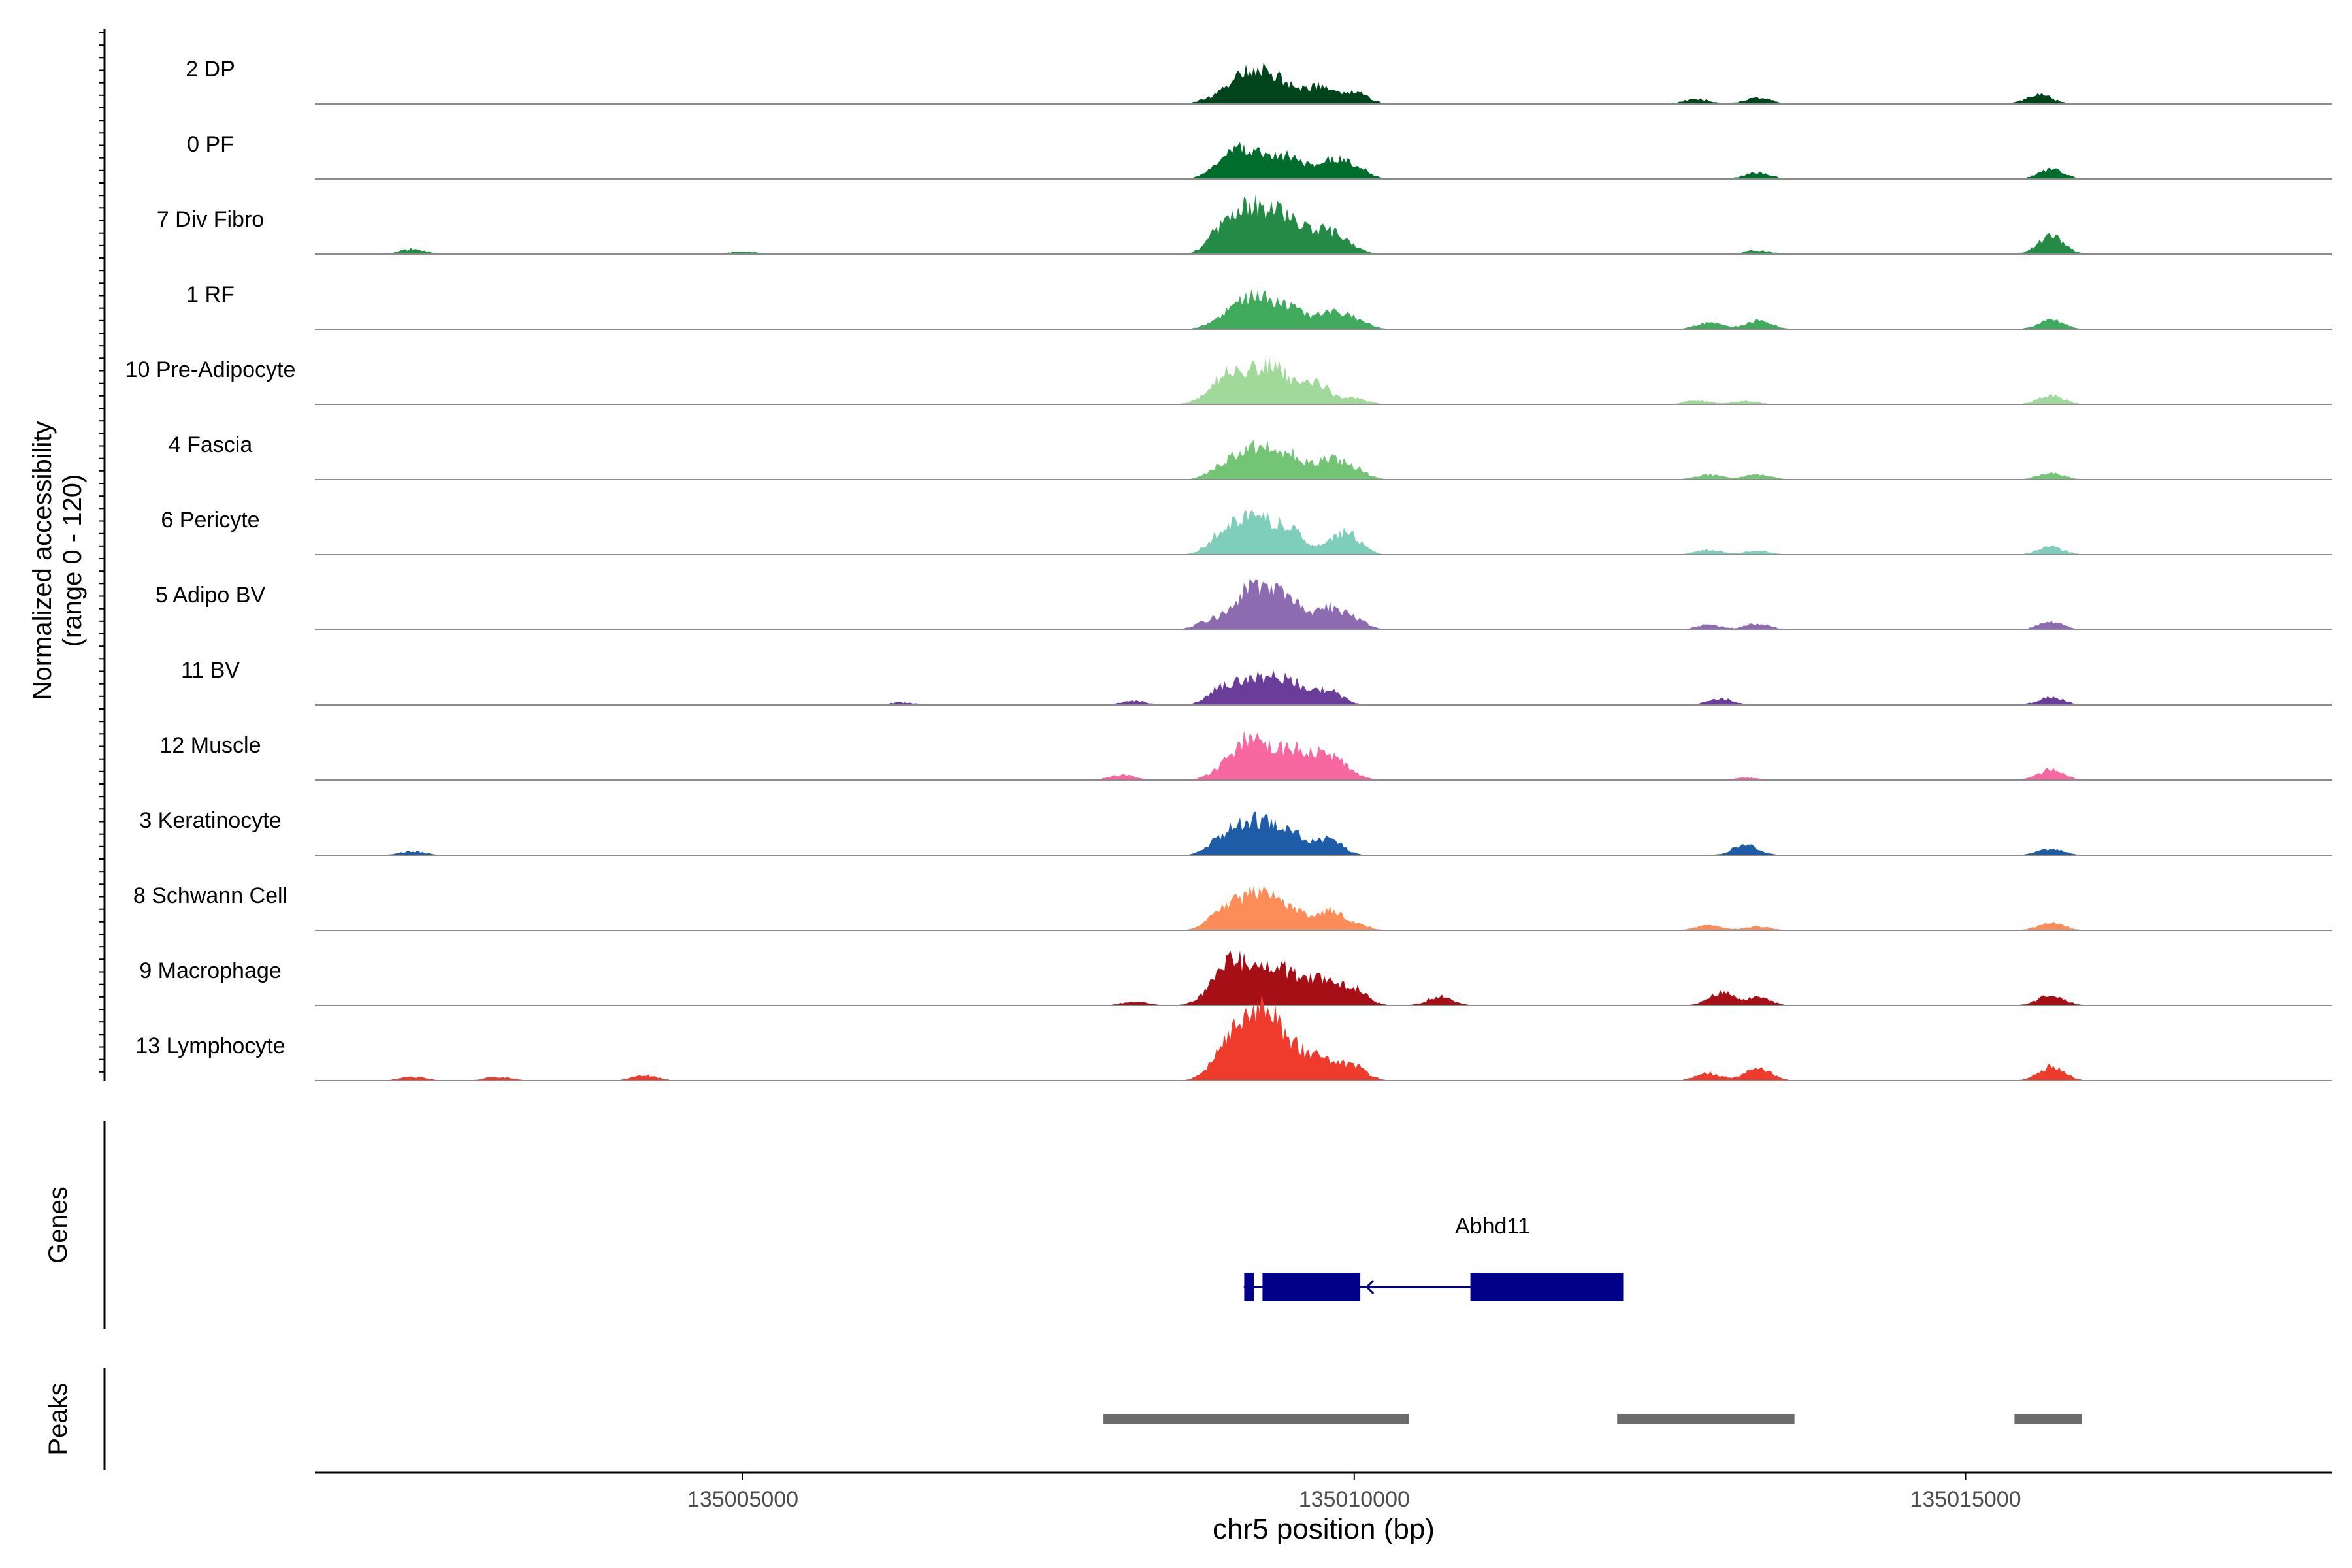 The image size is (2352, 1568). I want to click on track-area-5-adipo-bv, so click(1323, 604).